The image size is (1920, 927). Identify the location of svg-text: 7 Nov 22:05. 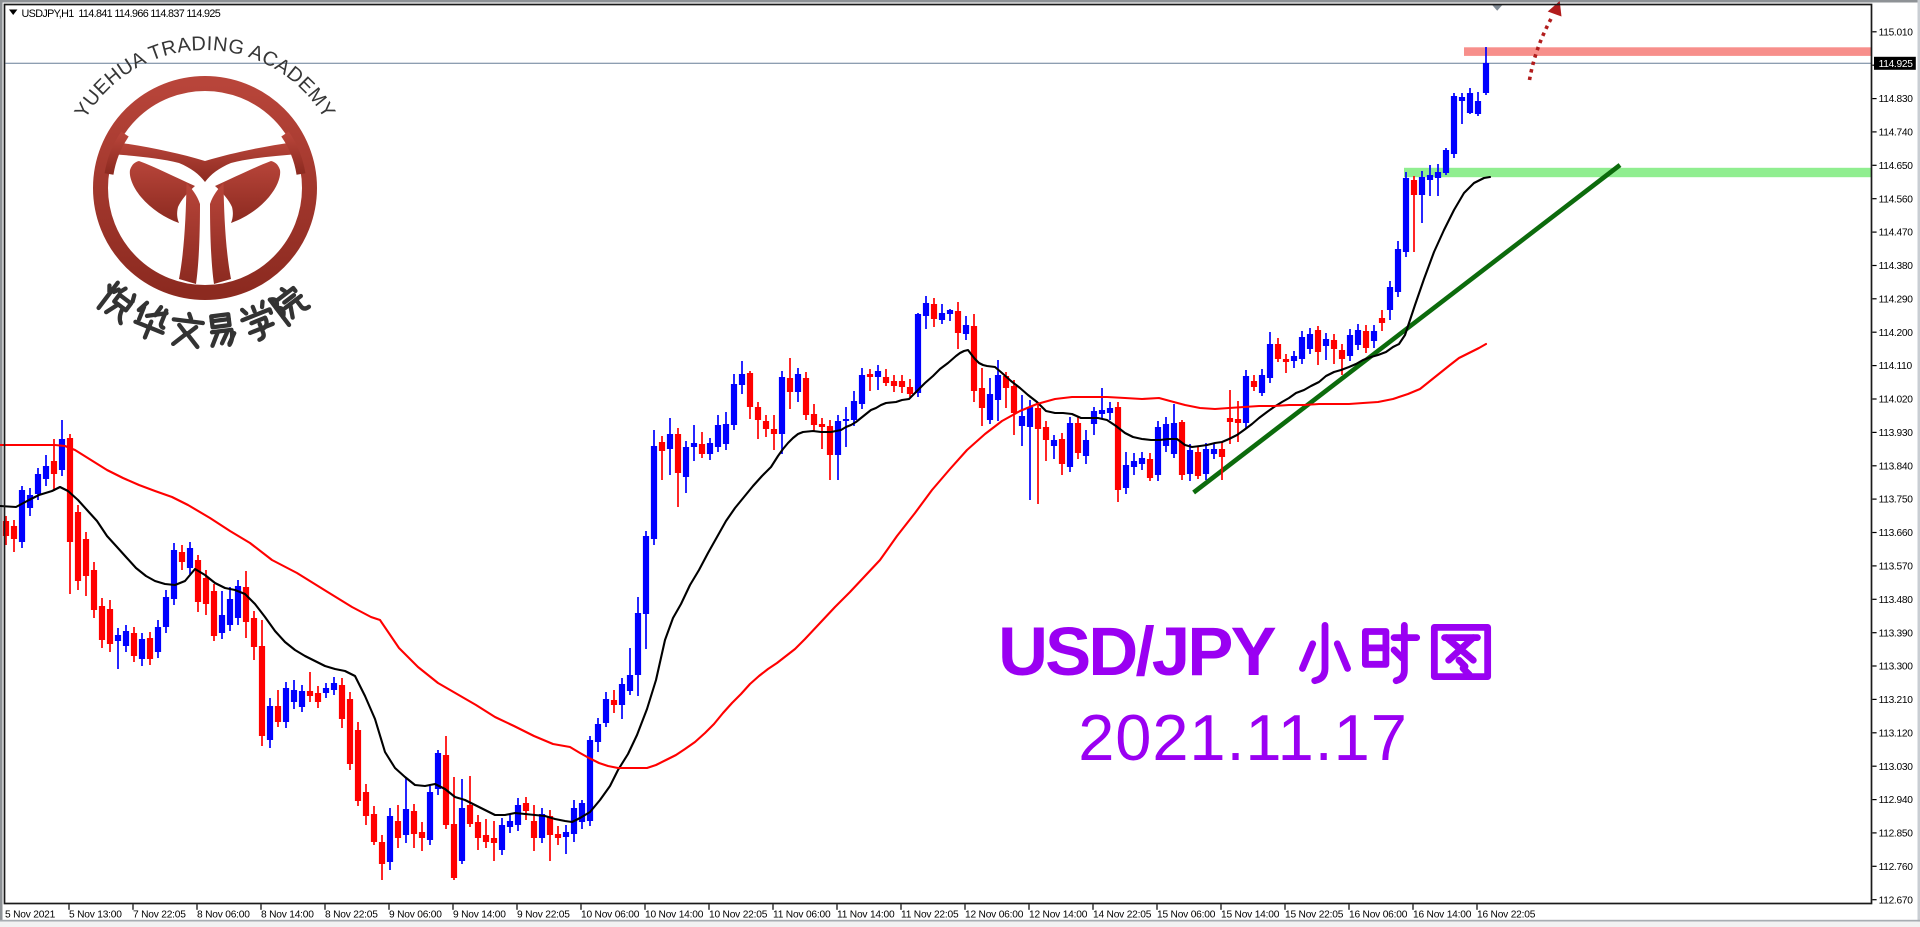
(159, 914).